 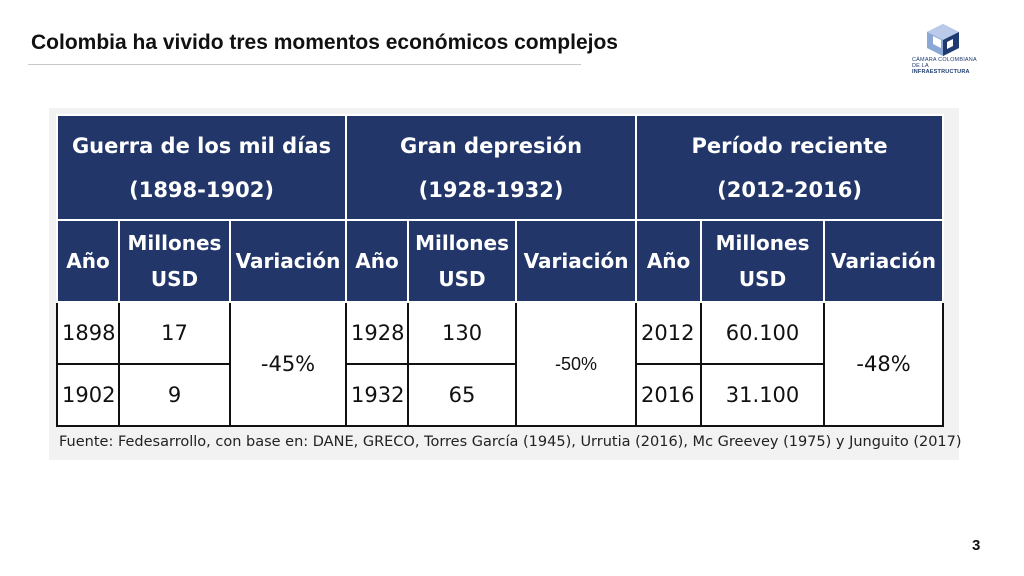 I want to click on title-divider, so click(x=304, y=64).